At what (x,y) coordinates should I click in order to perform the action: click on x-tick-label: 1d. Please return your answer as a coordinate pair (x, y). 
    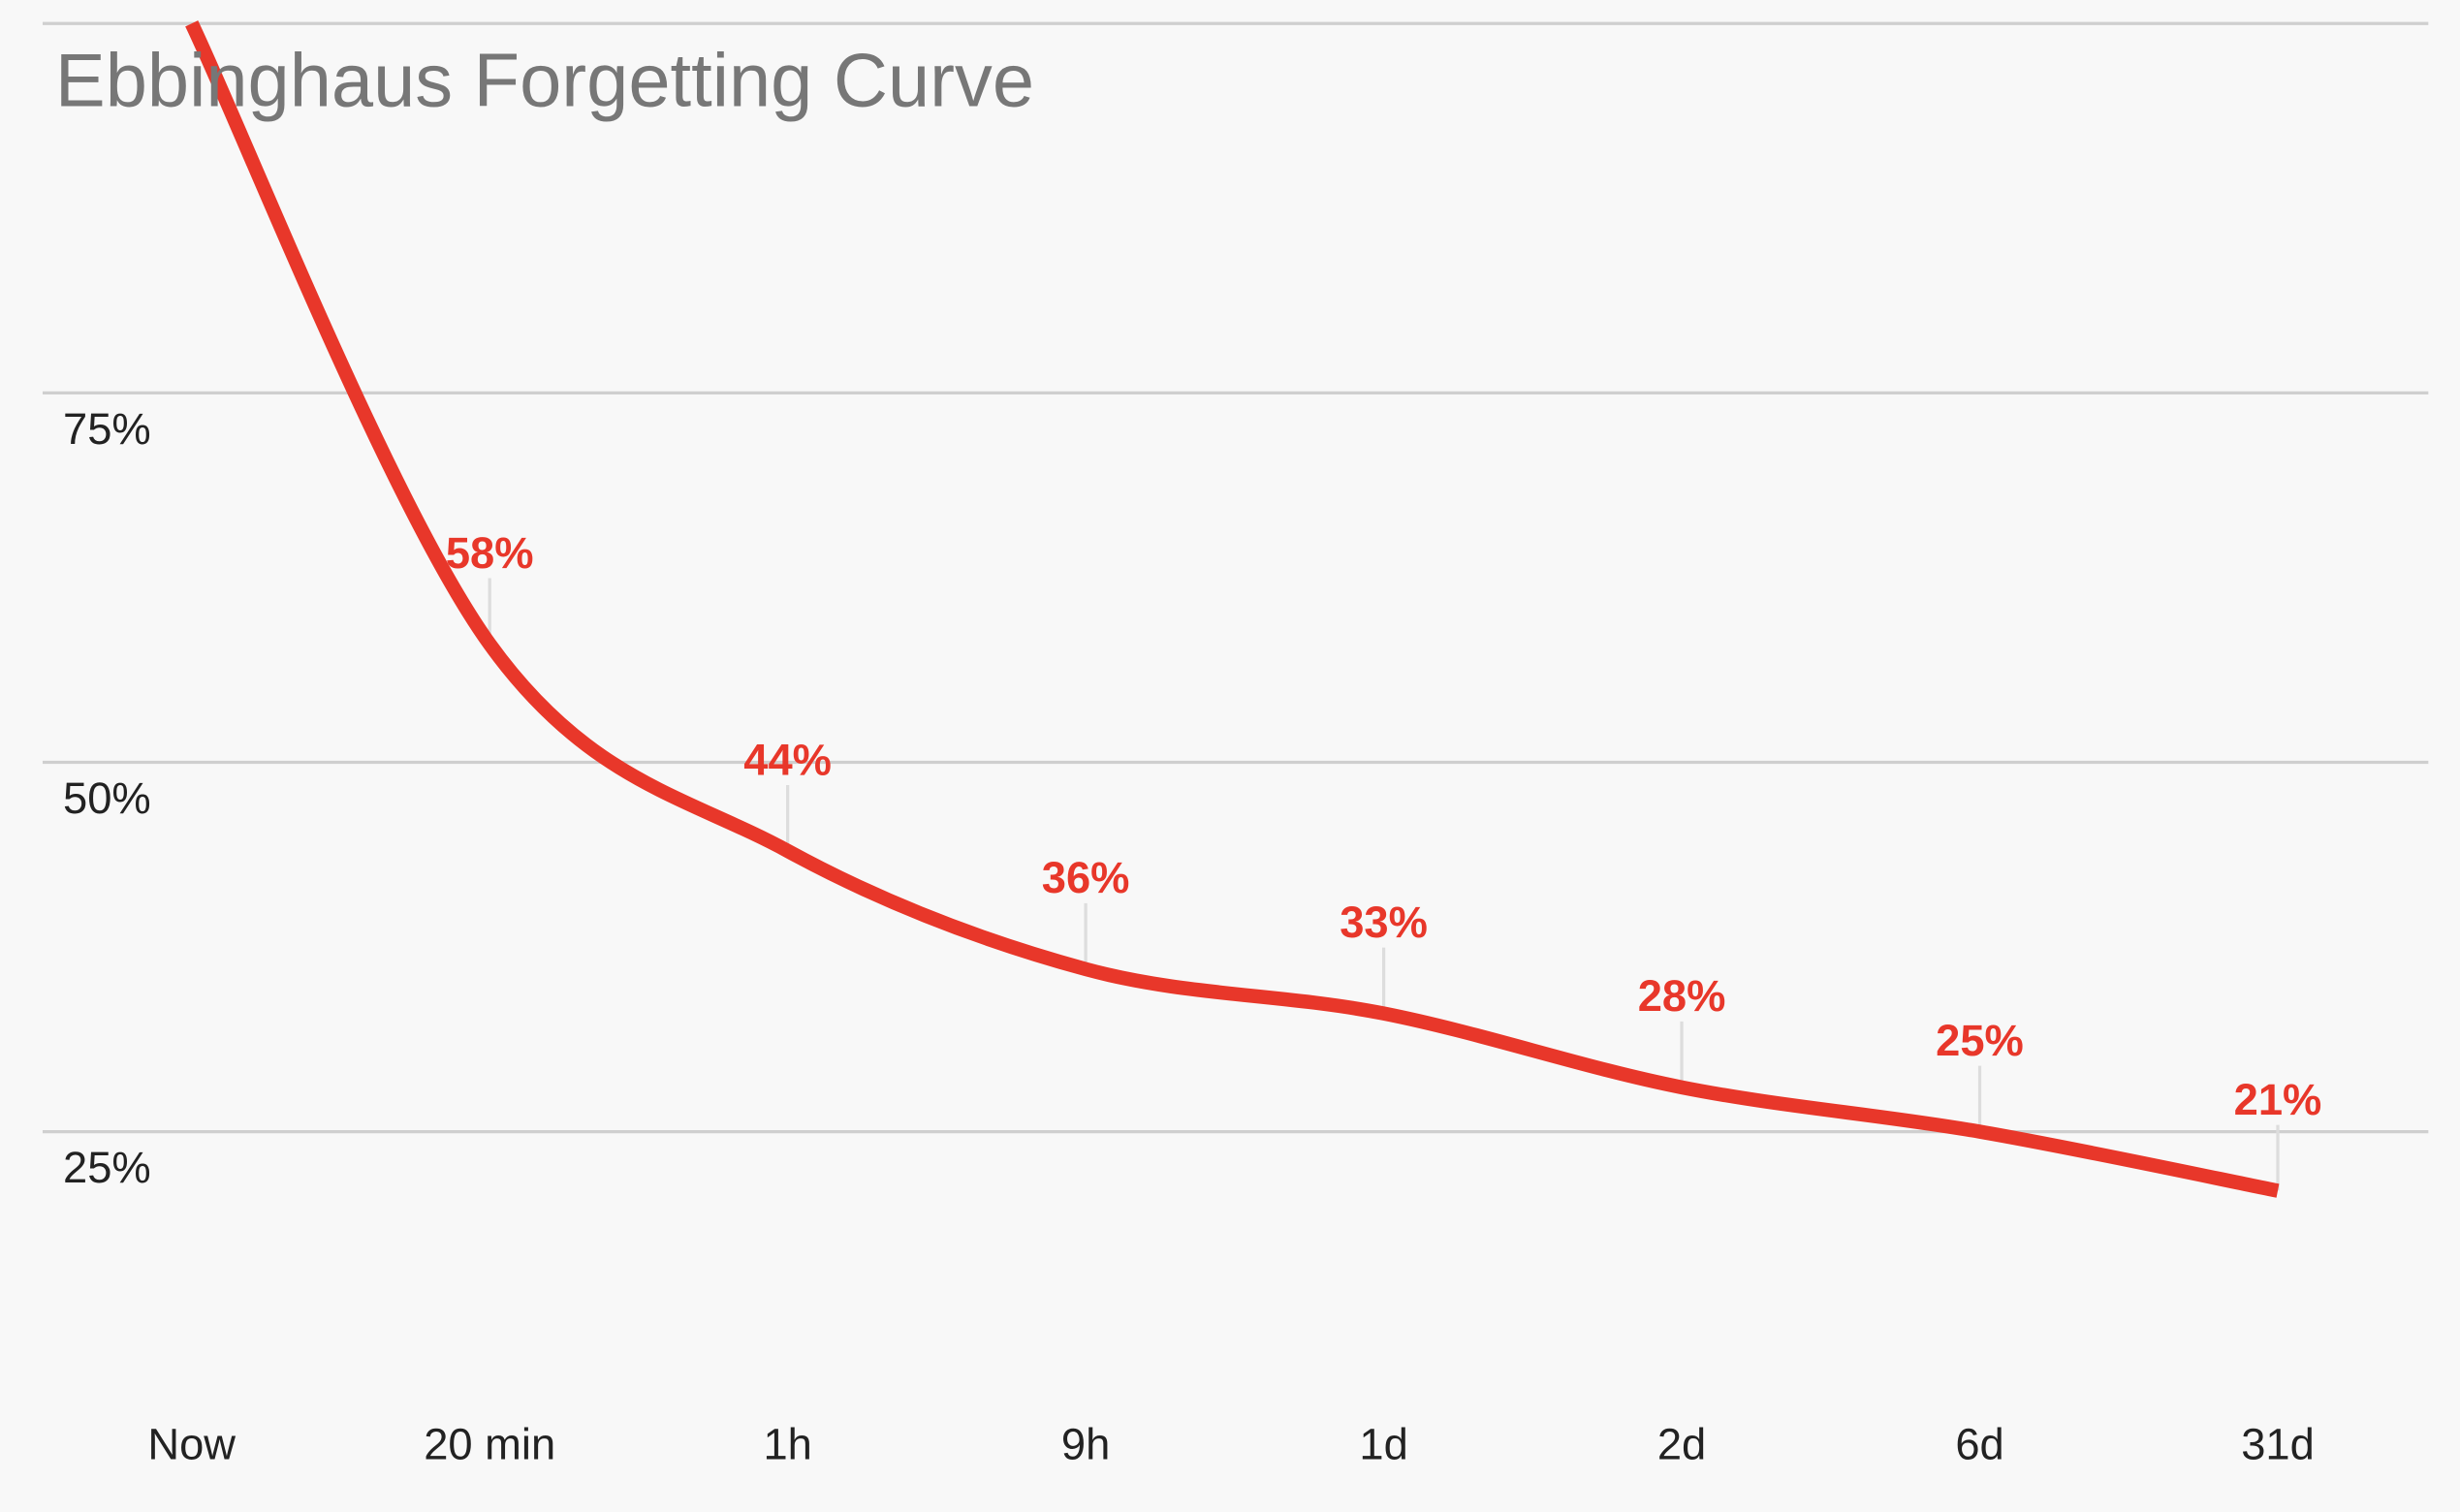
    Looking at the image, I should click on (1383, 1445).